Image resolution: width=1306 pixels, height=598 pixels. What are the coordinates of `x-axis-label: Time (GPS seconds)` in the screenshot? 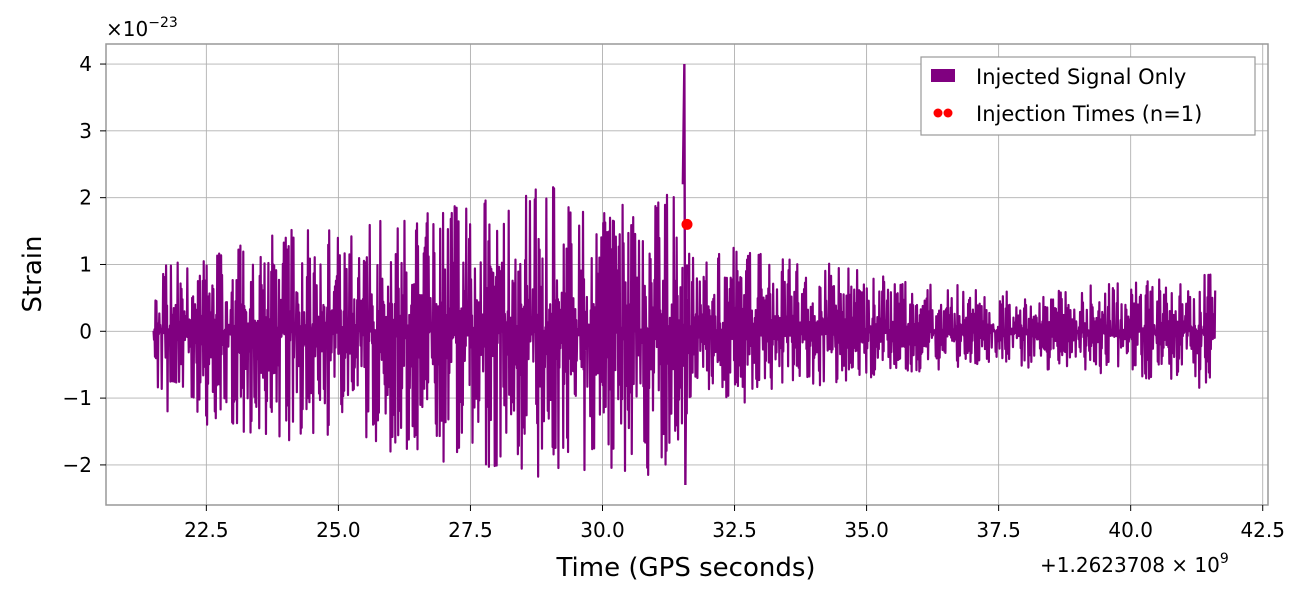 It's located at (685, 568).